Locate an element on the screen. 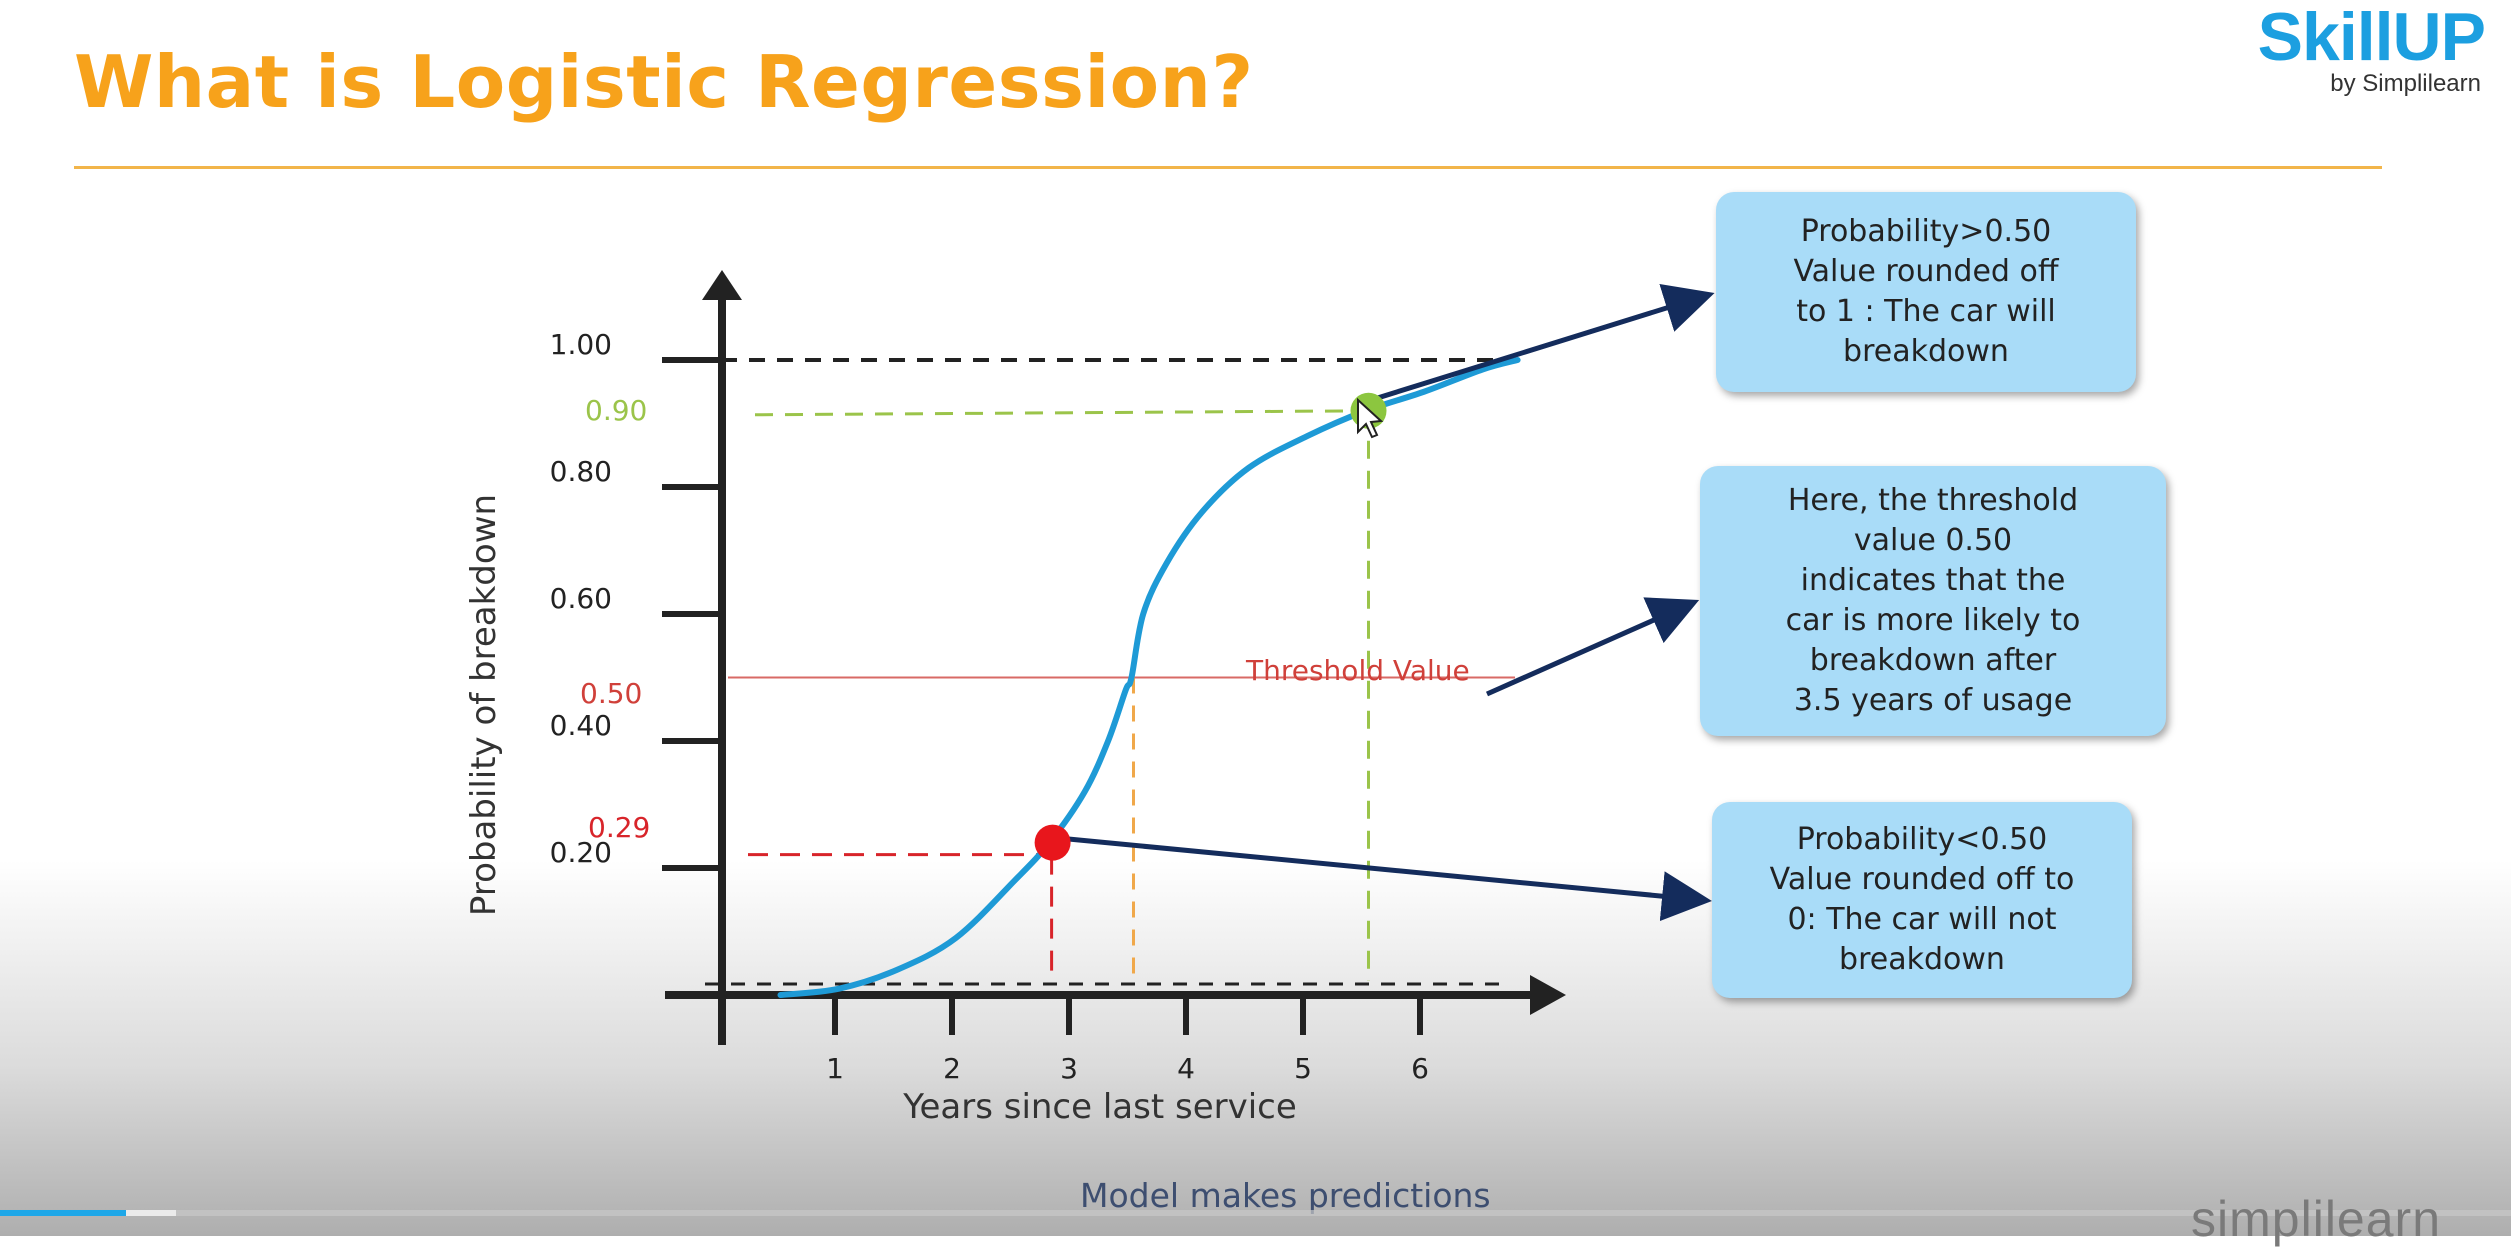  x-tick-label: 2 is located at coordinates (952, 1068).